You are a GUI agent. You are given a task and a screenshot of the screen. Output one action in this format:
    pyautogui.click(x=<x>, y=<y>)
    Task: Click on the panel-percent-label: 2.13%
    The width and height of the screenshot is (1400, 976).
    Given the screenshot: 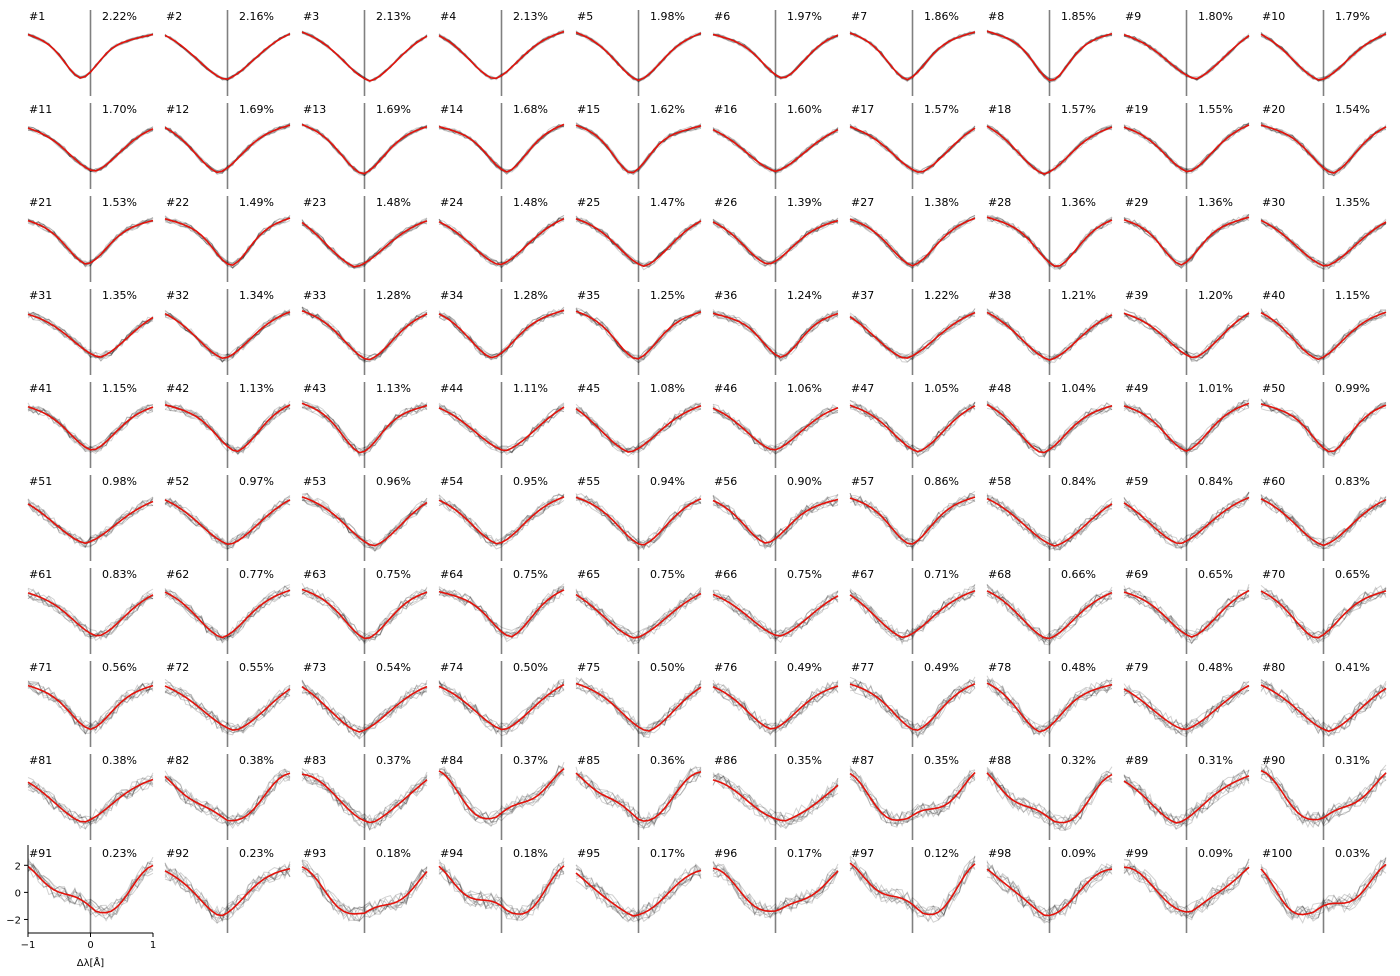 What is the action you would take?
    pyautogui.click(x=393, y=16)
    